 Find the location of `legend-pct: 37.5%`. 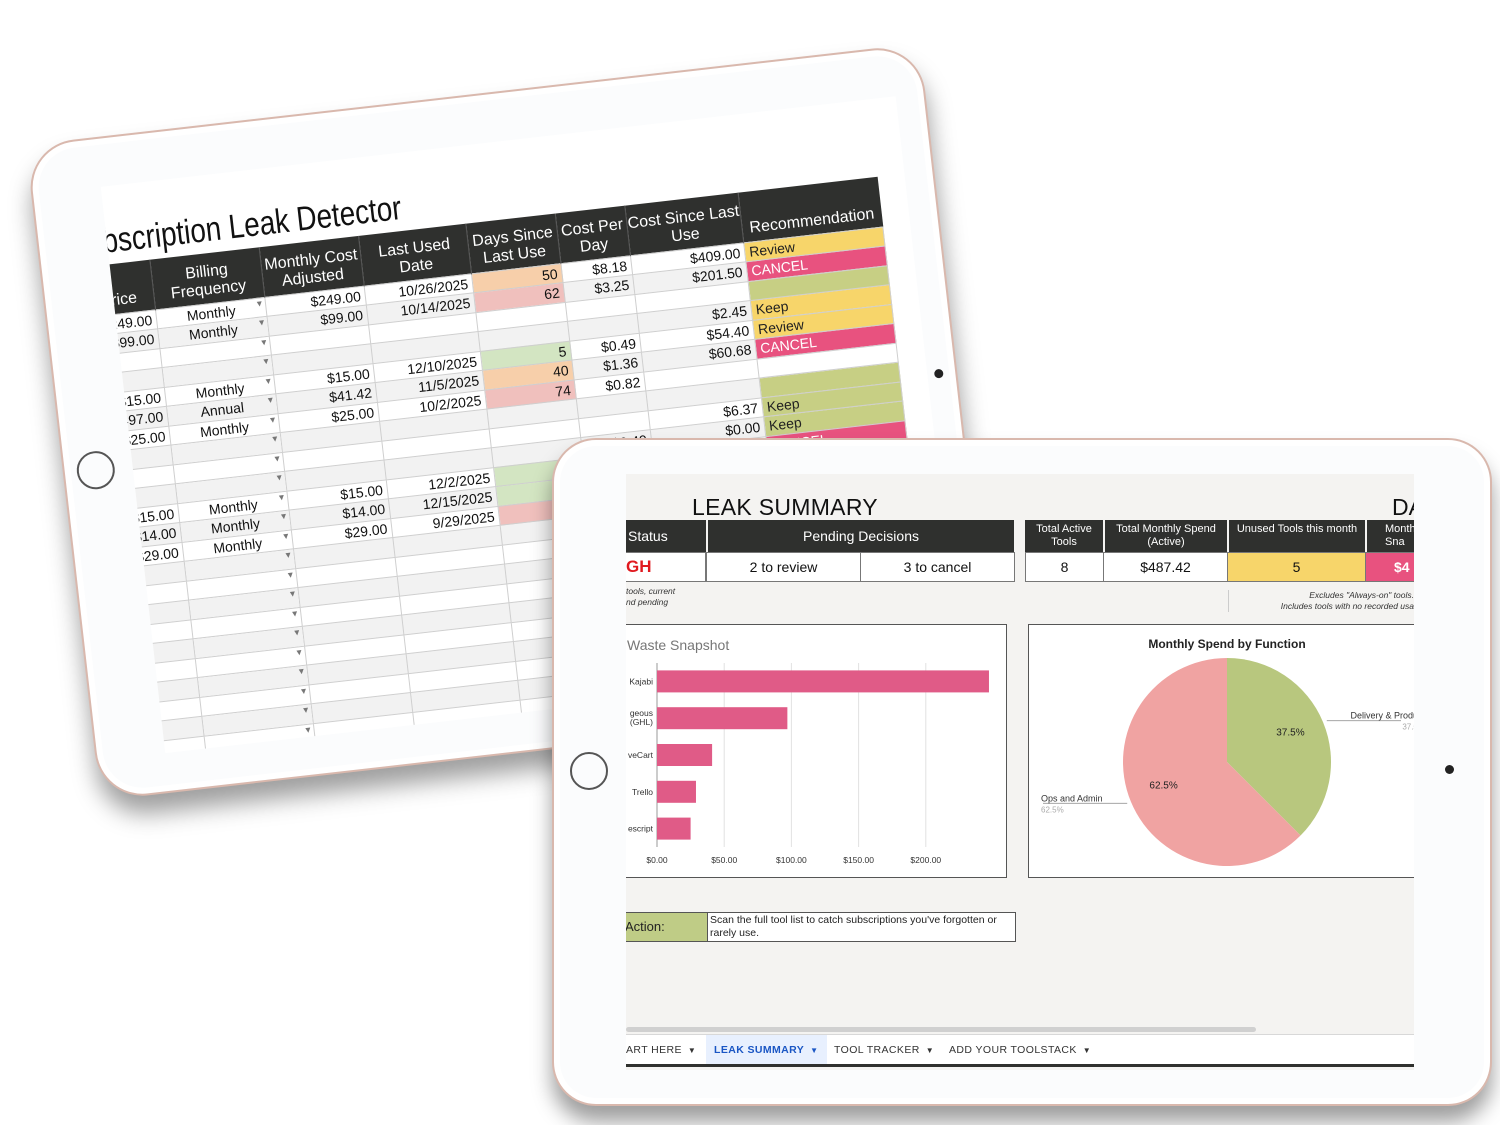

legend-pct: 37.5% is located at coordinates (1408, 727).